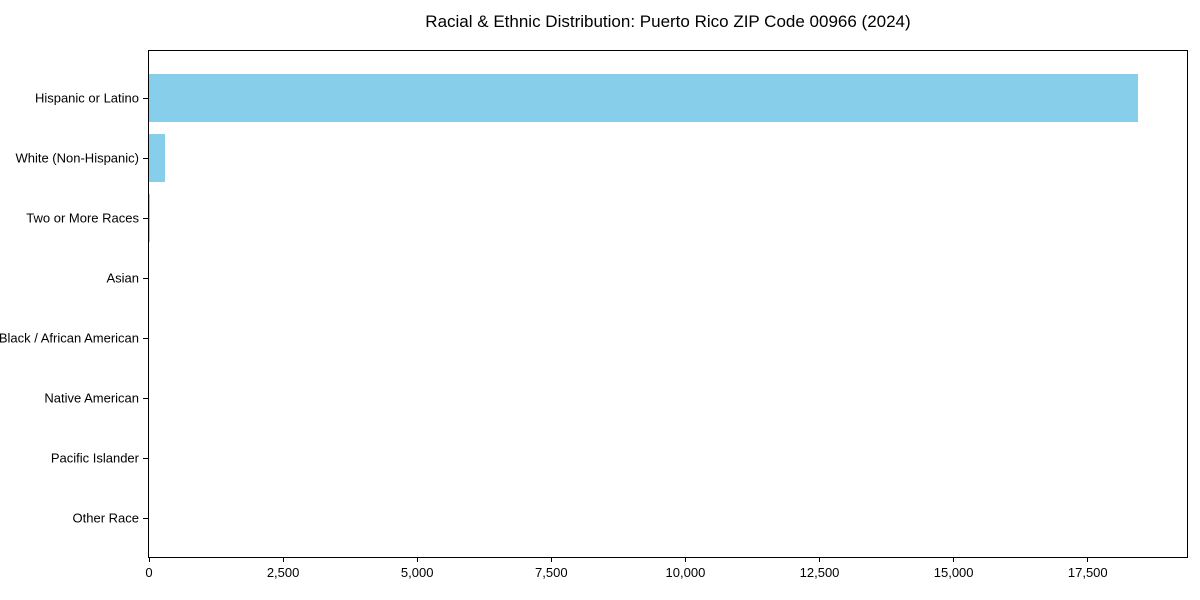 This screenshot has height=600, width=1200. Describe the element at coordinates (551, 572) in the screenshot. I see `x-axis-tick-label: 7,500` at that location.